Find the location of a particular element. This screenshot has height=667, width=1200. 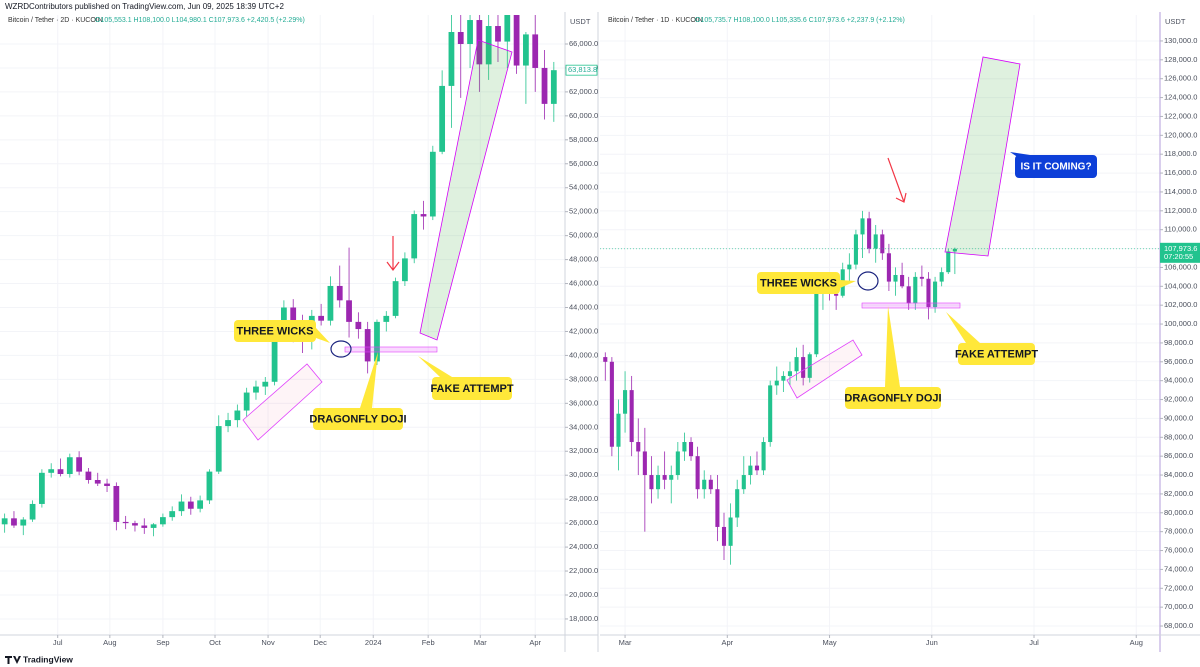

y-tick-label: 42,000.0 is located at coordinates (583, 330).